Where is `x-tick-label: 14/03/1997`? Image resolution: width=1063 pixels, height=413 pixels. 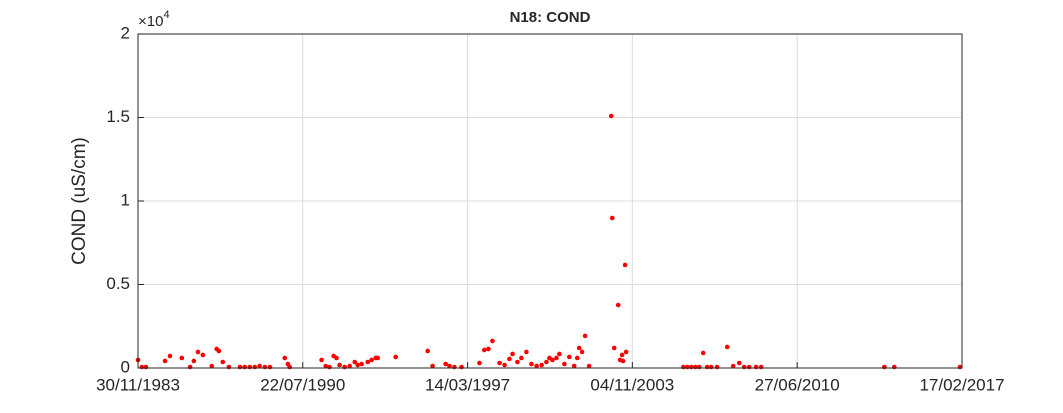 x-tick-label: 14/03/1997 is located at coordinates (467, 384).